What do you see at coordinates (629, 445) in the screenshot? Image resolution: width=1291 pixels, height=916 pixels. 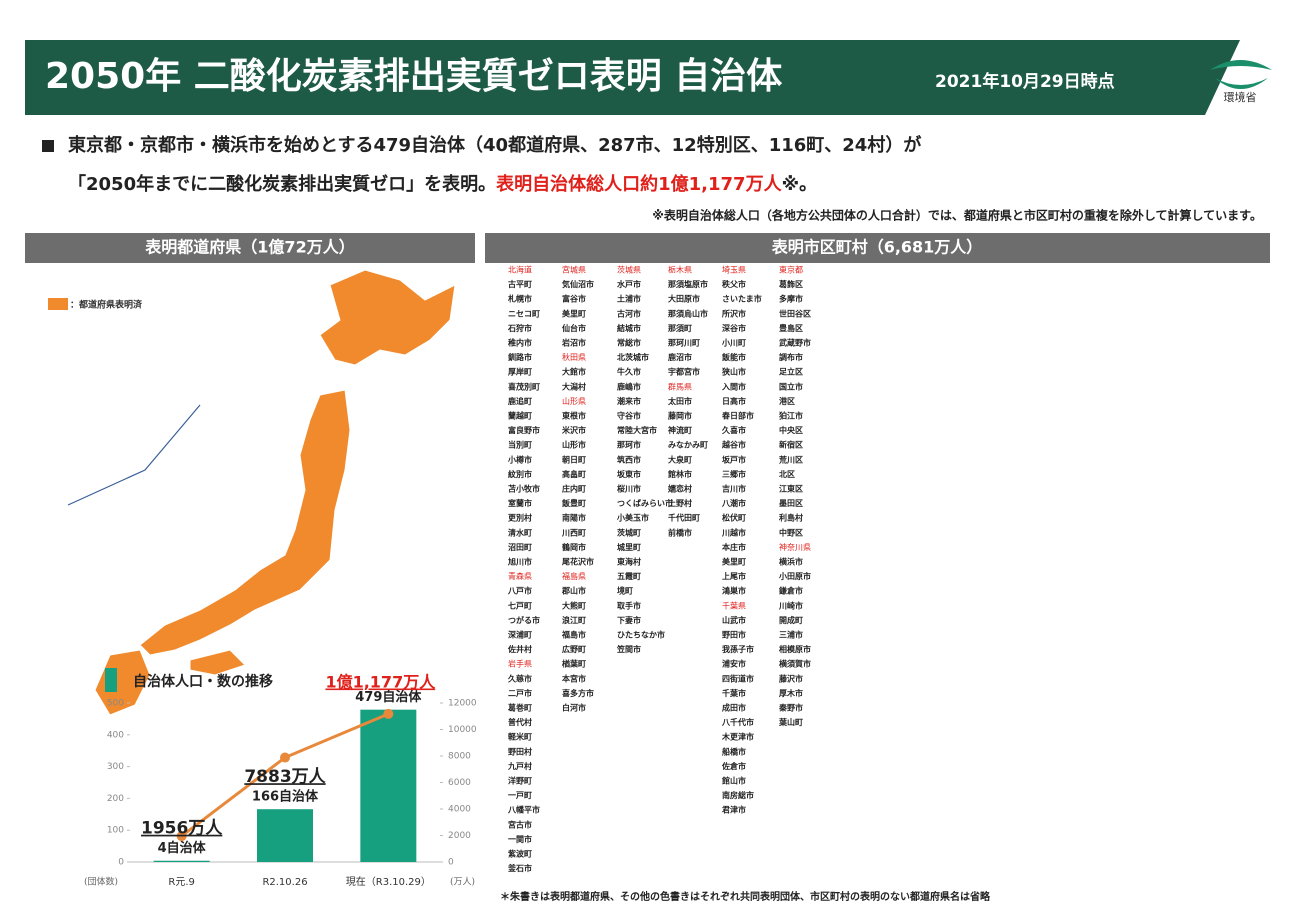 I see `municipality-name: 那珂市` at bounding box center [629, 445].